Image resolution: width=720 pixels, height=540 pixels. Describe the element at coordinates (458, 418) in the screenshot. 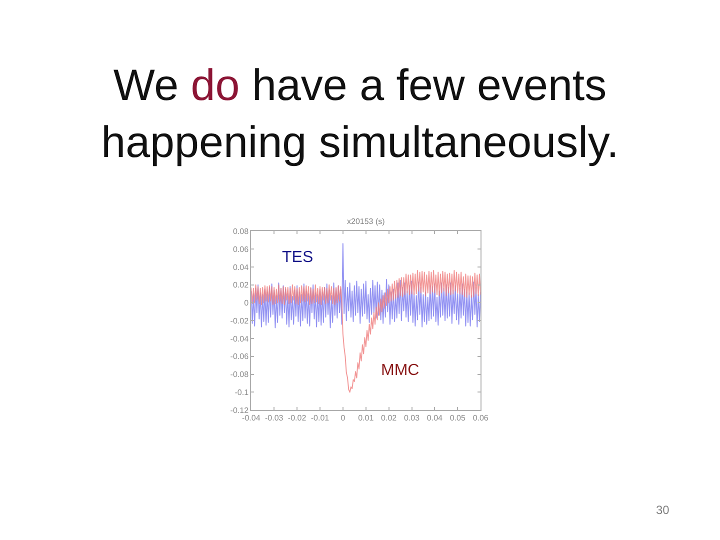

I see `x-tick-label: 0.05` at that location.